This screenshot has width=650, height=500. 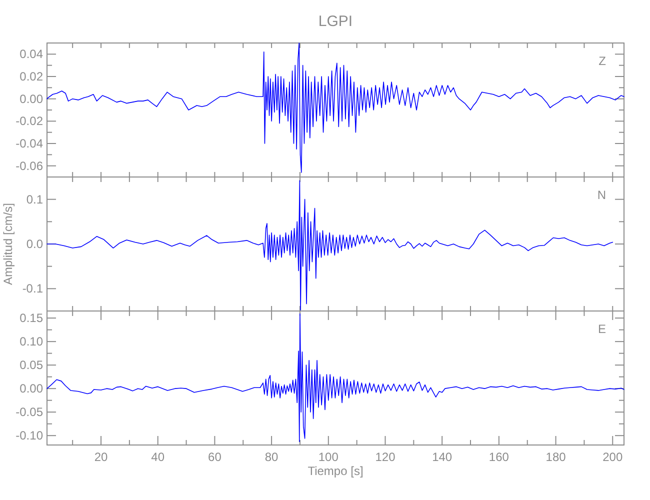 What do you see at coordinates (556, 457) in the screenshot?
I see `x-tick-label: 180` at bounding box center [556, 457].